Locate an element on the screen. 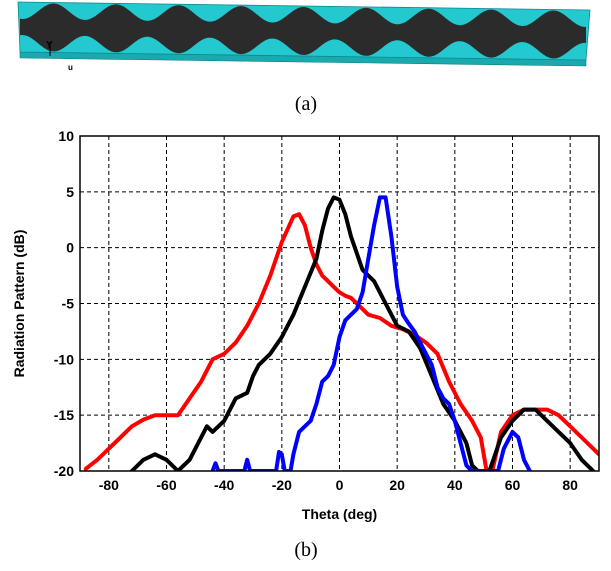 The image size is (611, 571). caption-b: (b) is located at coordinates (305, 550).